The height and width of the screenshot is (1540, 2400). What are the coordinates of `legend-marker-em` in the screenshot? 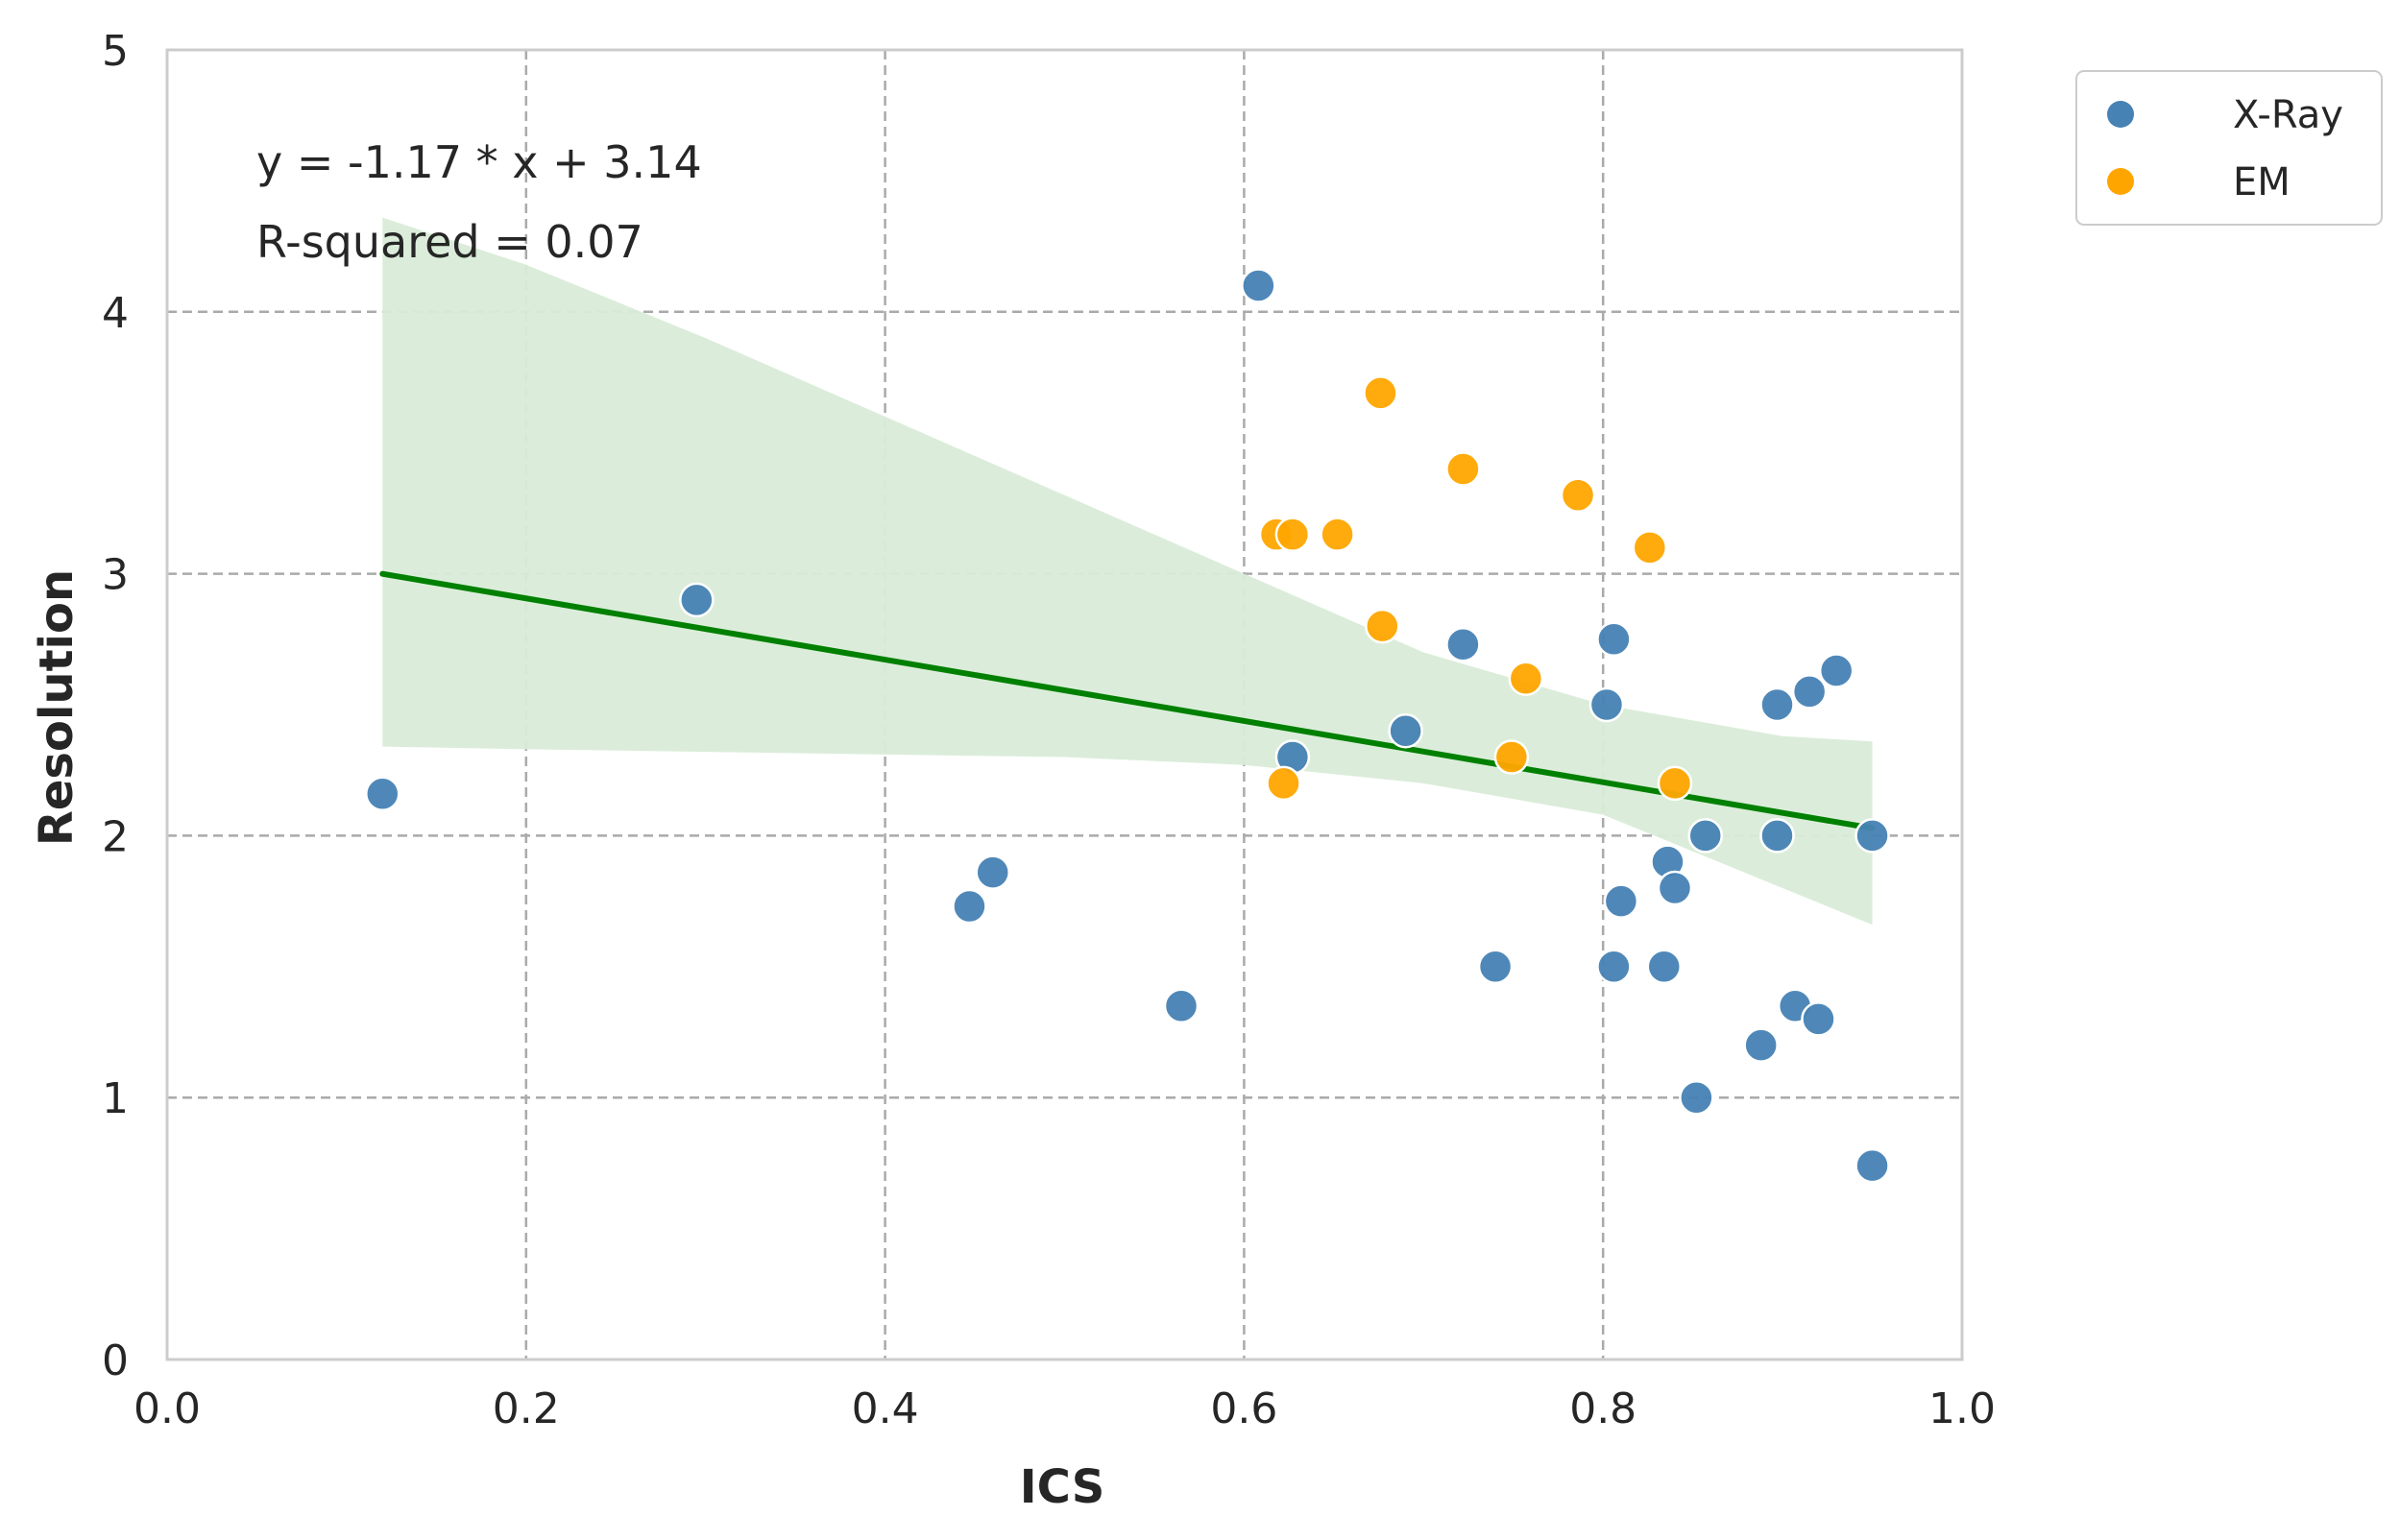 It's located at (2120, 181).